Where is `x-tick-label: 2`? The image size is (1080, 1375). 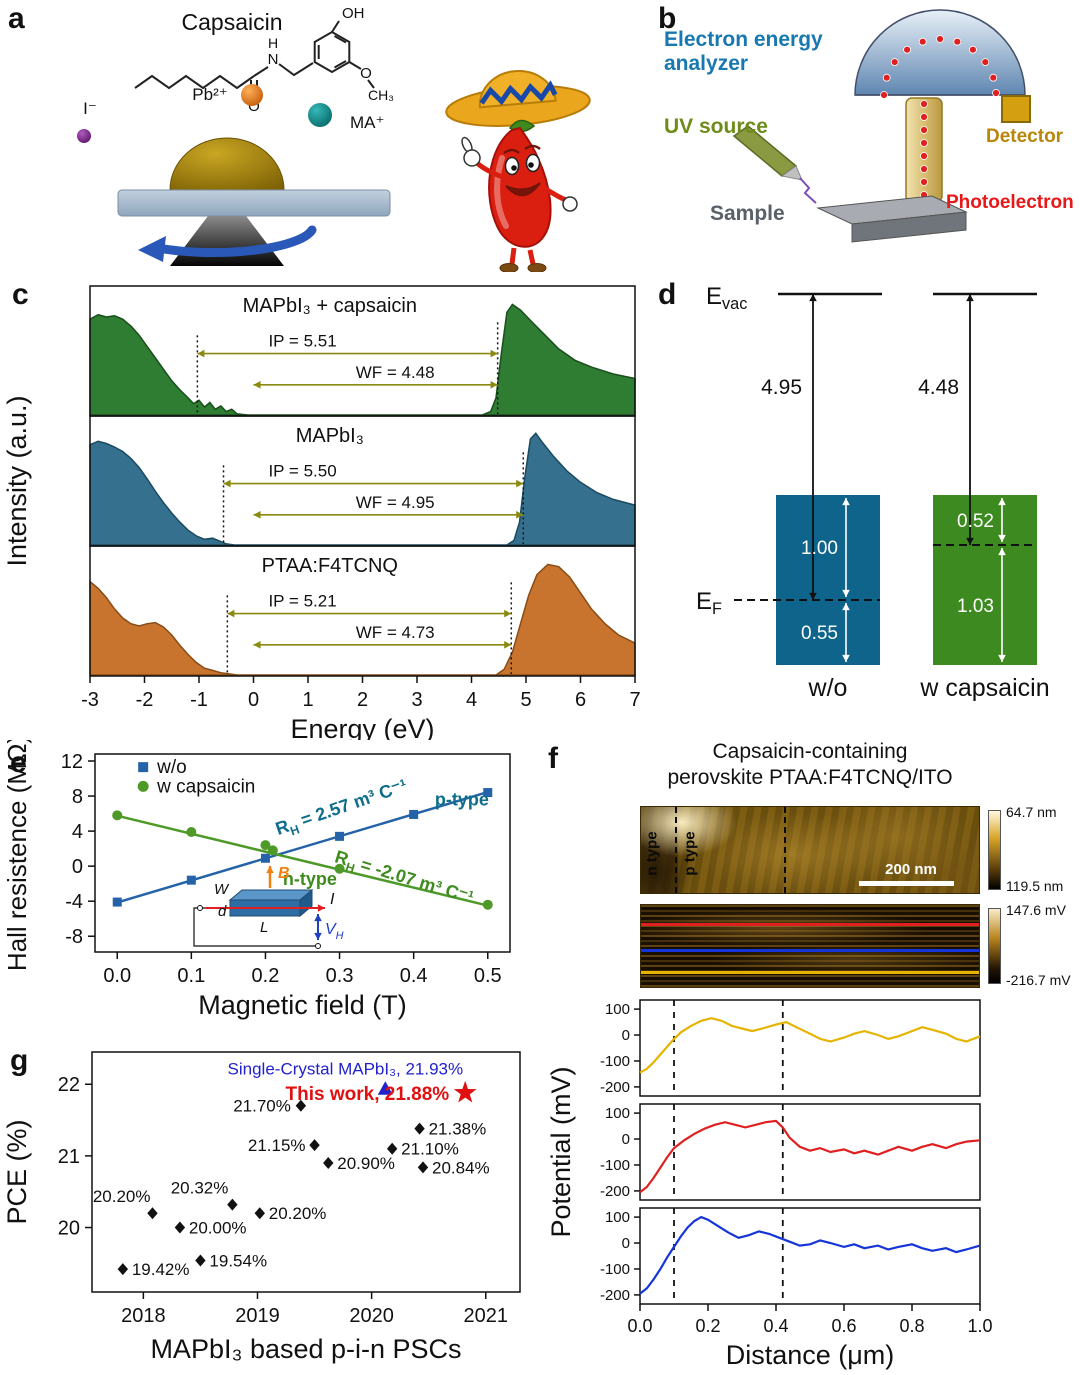 x-tick-label: 2 is located at coordinates (362, 700).